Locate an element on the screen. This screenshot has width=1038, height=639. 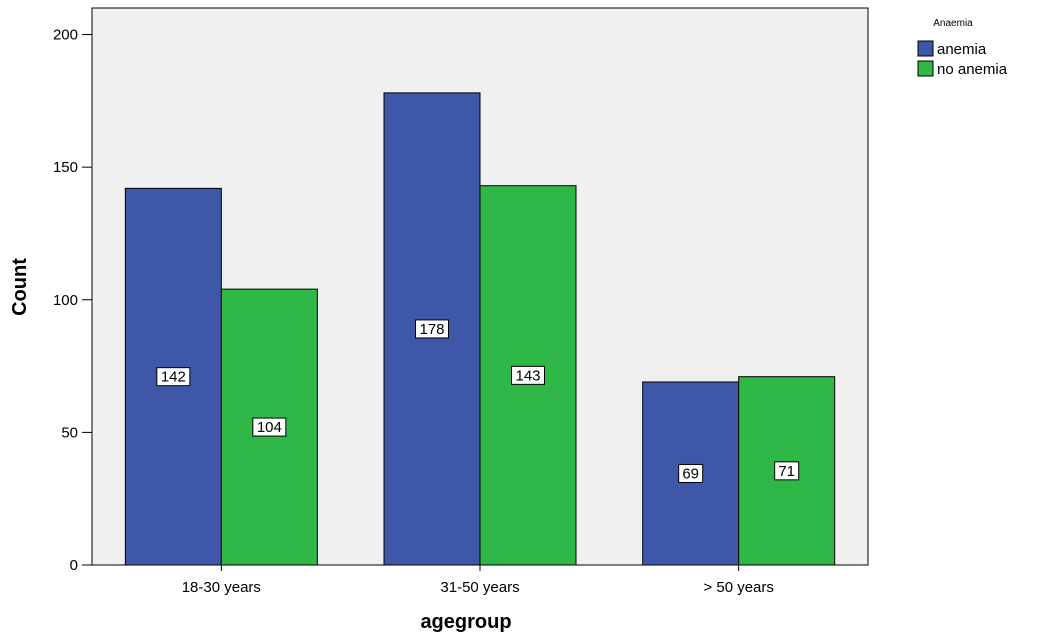
data-label: 69 is located at coordinates (690, 473).